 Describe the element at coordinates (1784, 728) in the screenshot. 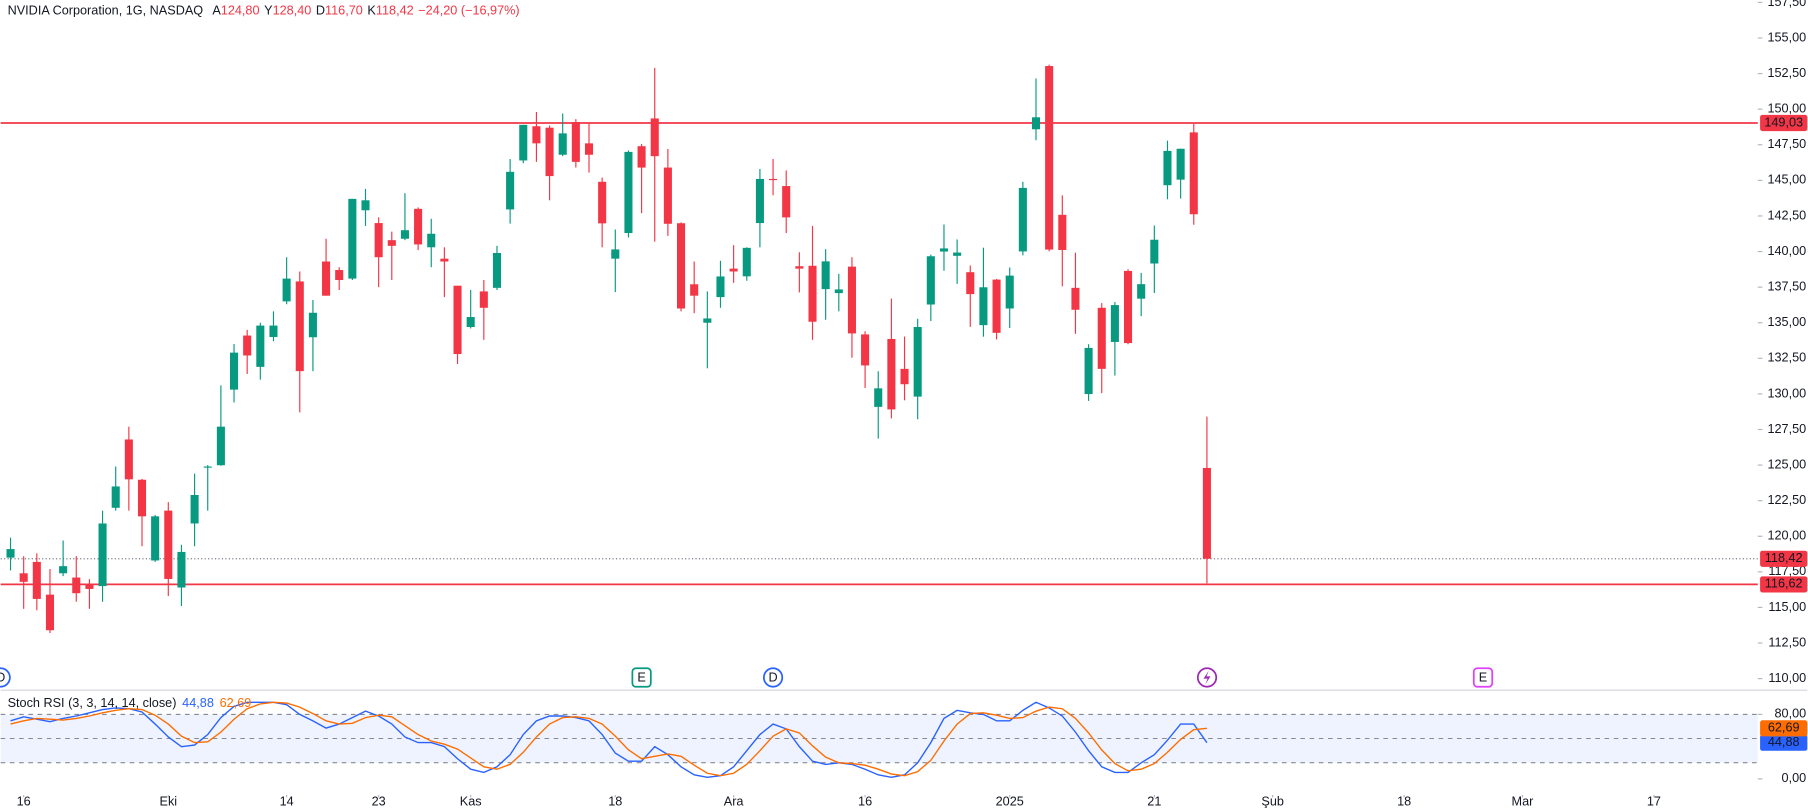

I see `indicator-tag` at that location.